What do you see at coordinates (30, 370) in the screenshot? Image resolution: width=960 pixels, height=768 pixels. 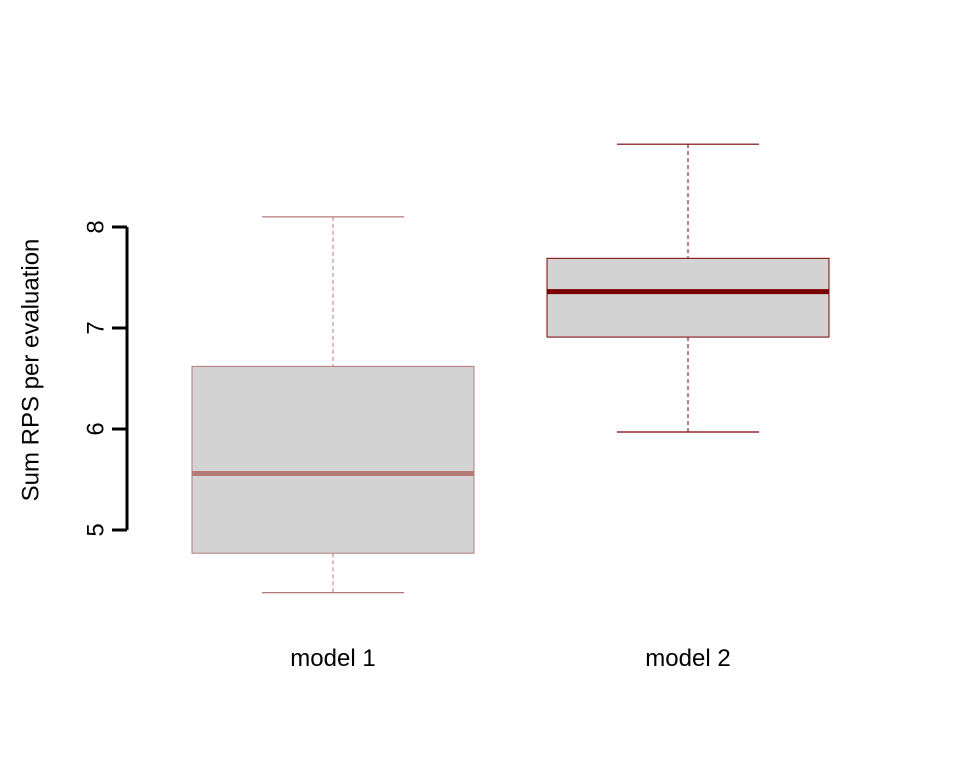 I see `y-axis-title: Sum RPS per evaluation` at bounding box center [30, 370].